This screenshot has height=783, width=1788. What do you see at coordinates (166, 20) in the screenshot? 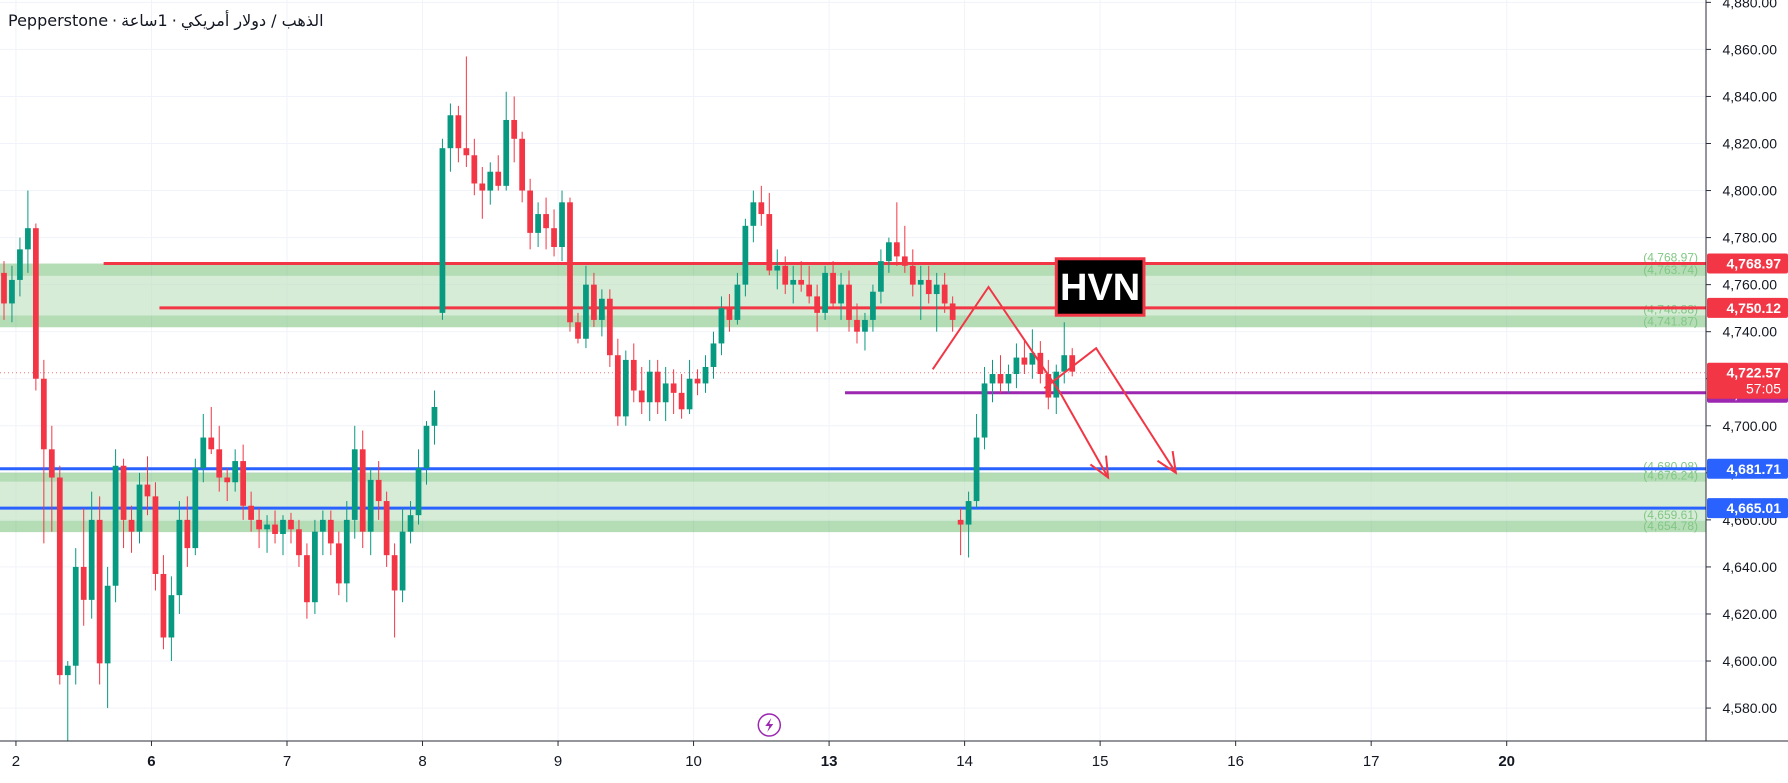
I see `symbol-title: Pepperstone · الذهب / دولار أمريكي·1ساعة` at bounding box center [166, 20].